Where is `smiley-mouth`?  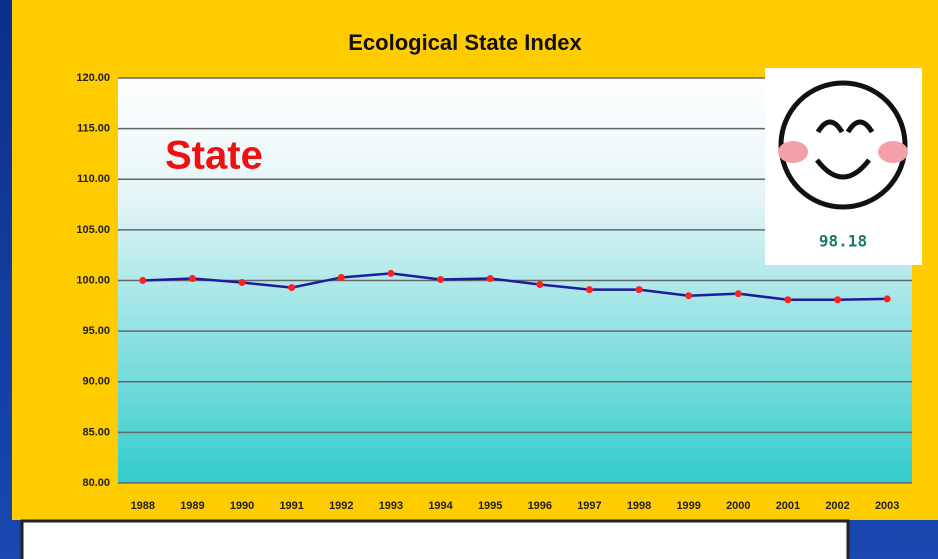
smiley-mouth is located at coordinates (843, 169).